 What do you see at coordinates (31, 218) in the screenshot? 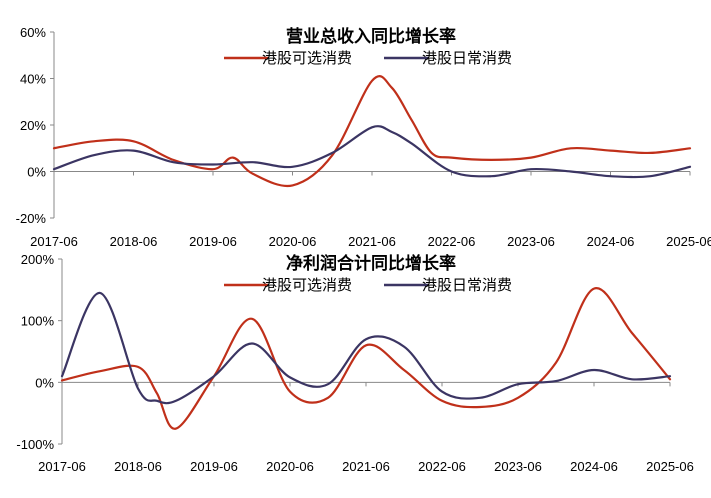
I see `y-tick-label: -20%` at bounding box center [31, 218].